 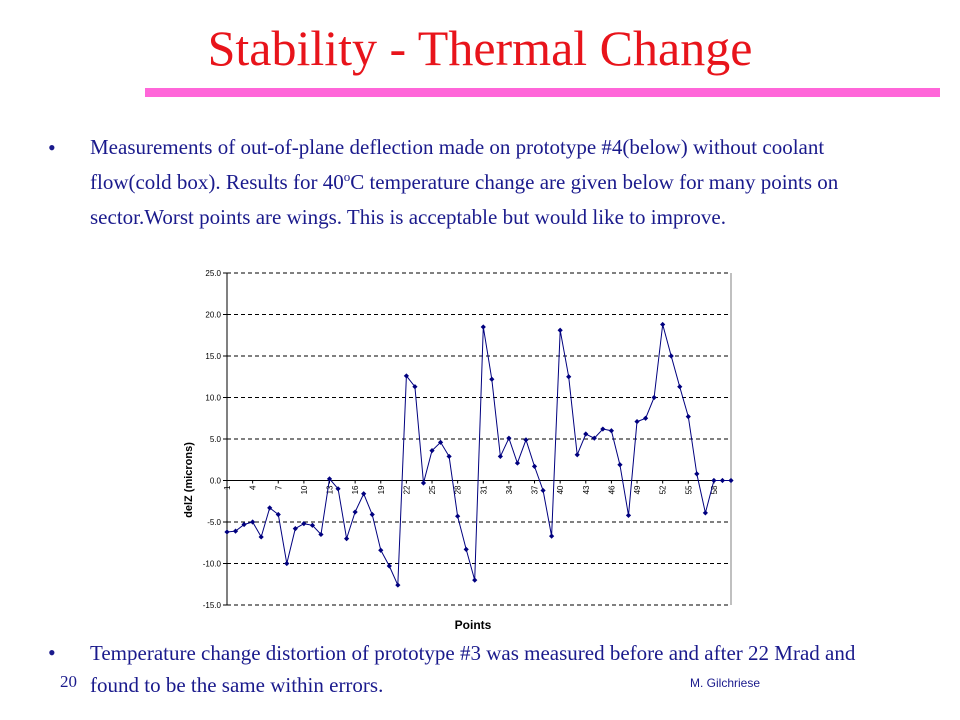 What do you see at coordinates (68, 681) in the screenshot?
I see `page-number: 20` at bounding box center [68, 681].